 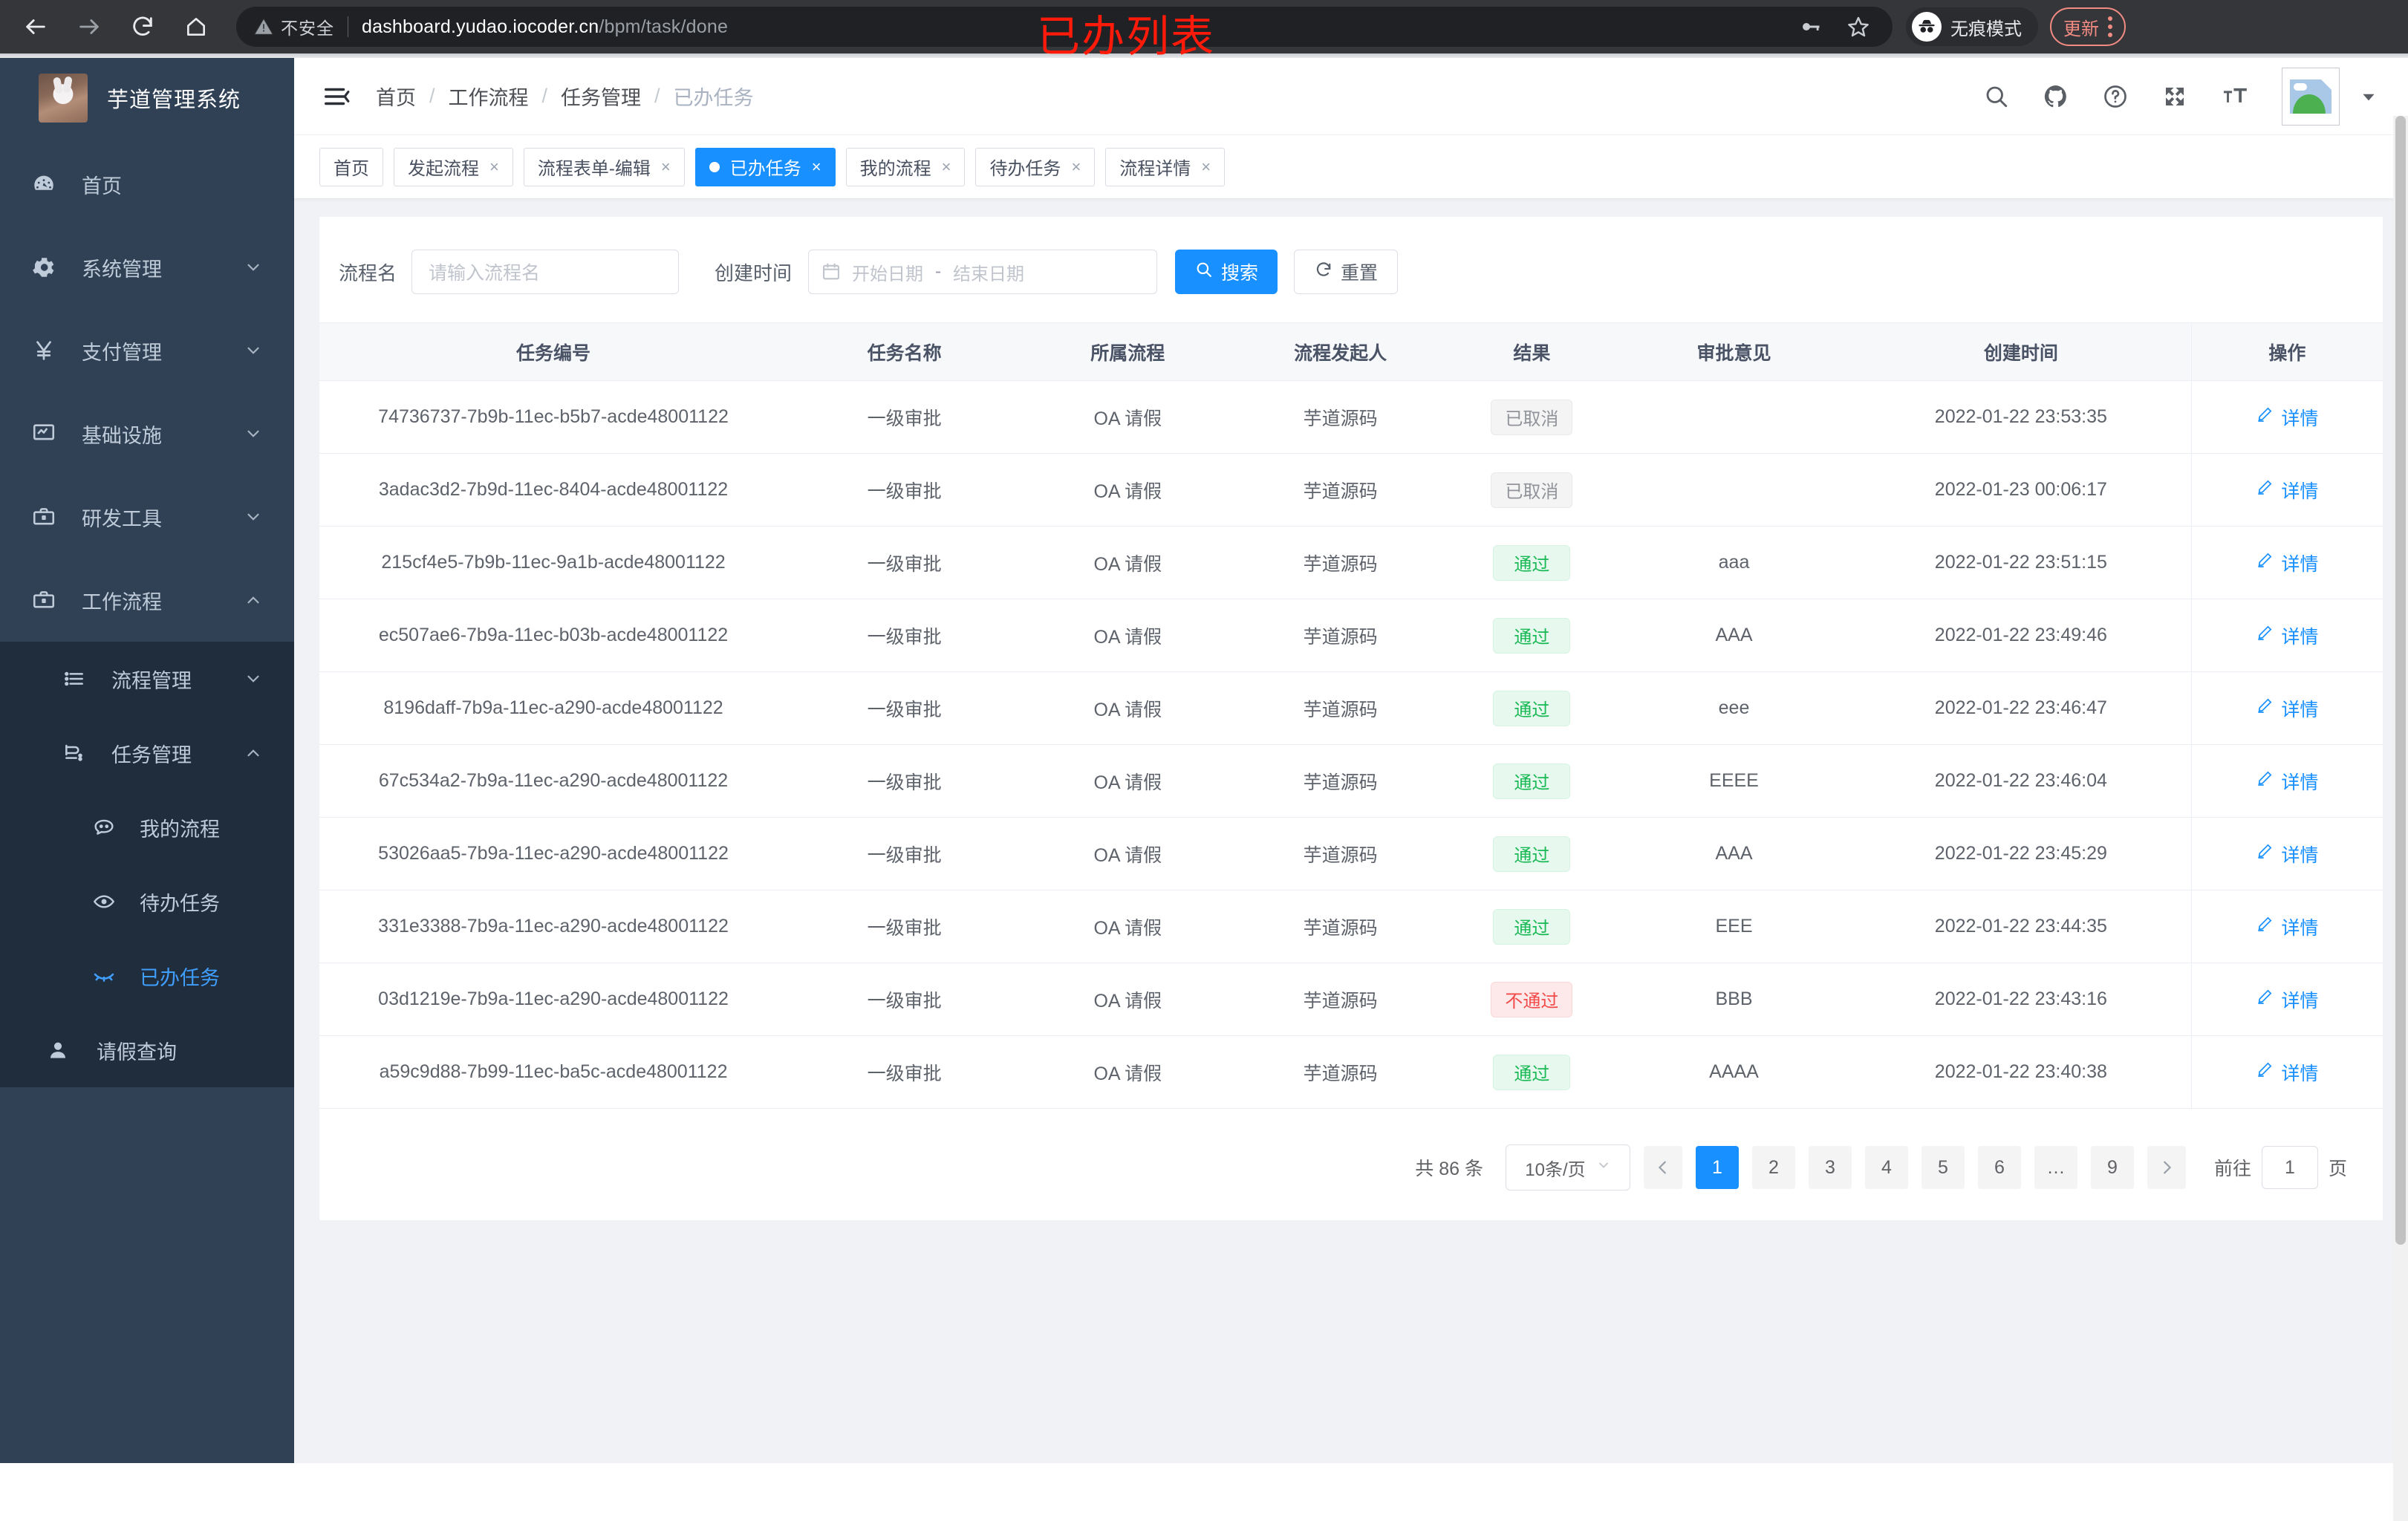 What do you see at coordinates (2166, 1167) in the screenshot?
I see `pagination-next-button` at bounding box center [2166, 1167].